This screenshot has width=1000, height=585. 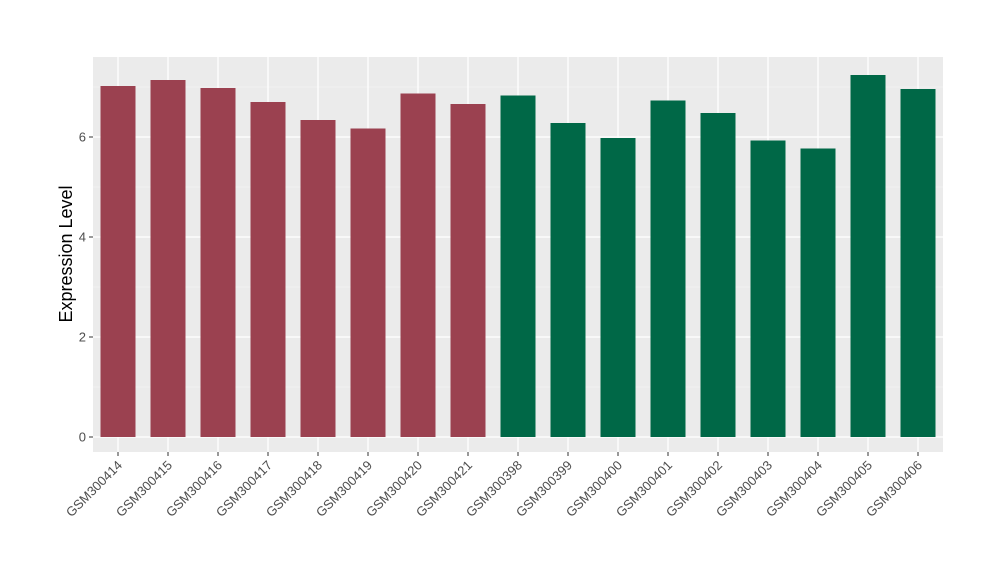 What do you see at coordinates (82, 337) in the screenshot?
I see `y-tick-label: 2` at bounding box center [82, 337].